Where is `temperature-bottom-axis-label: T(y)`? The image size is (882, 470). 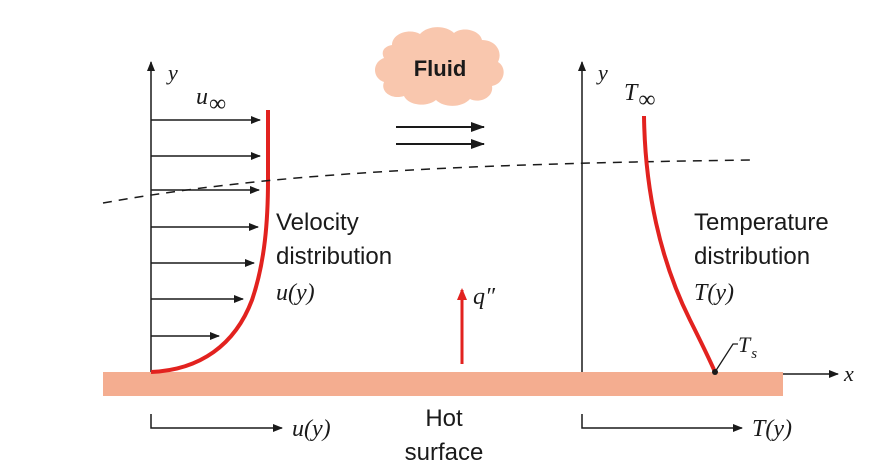 temperature-bottom-axis-label: T(y) is located at coordinates (772, 429).